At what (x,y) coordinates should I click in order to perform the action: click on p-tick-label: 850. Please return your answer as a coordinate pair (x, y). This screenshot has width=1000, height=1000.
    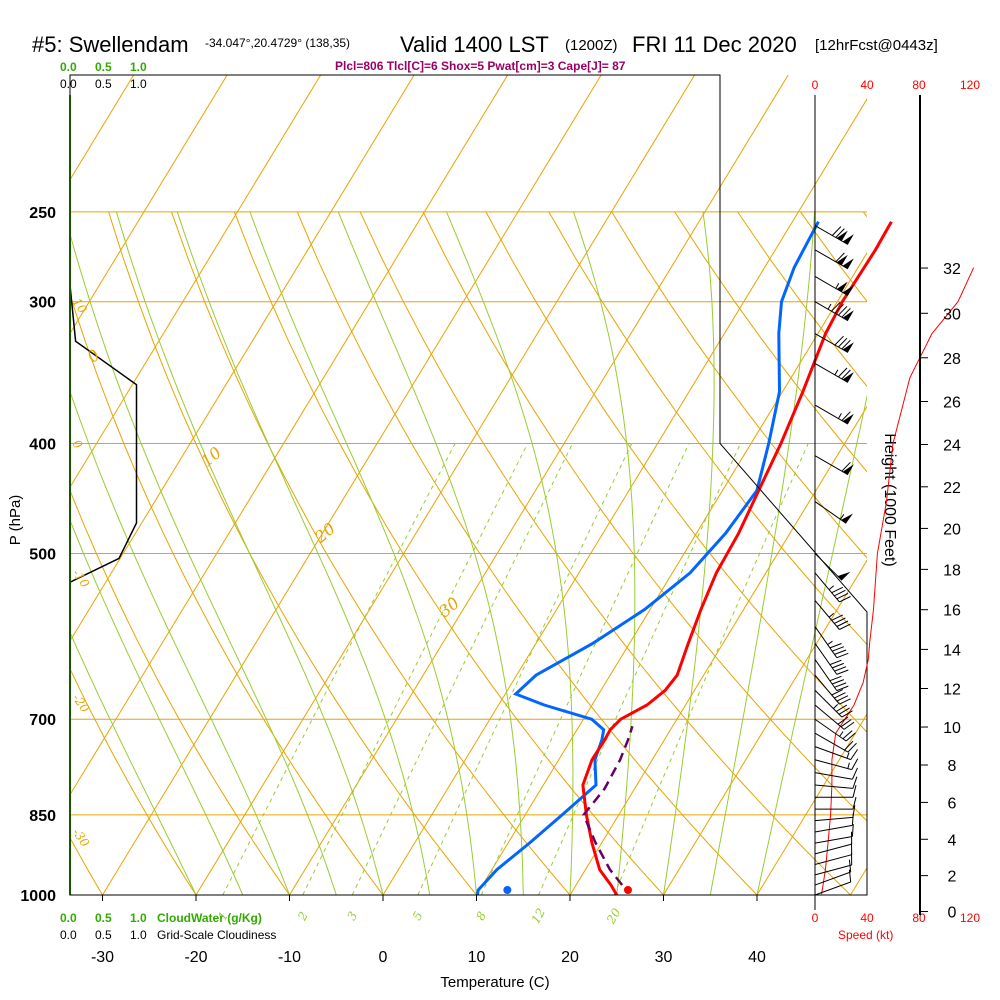
    Looking at the image, I should click on (42, 816).